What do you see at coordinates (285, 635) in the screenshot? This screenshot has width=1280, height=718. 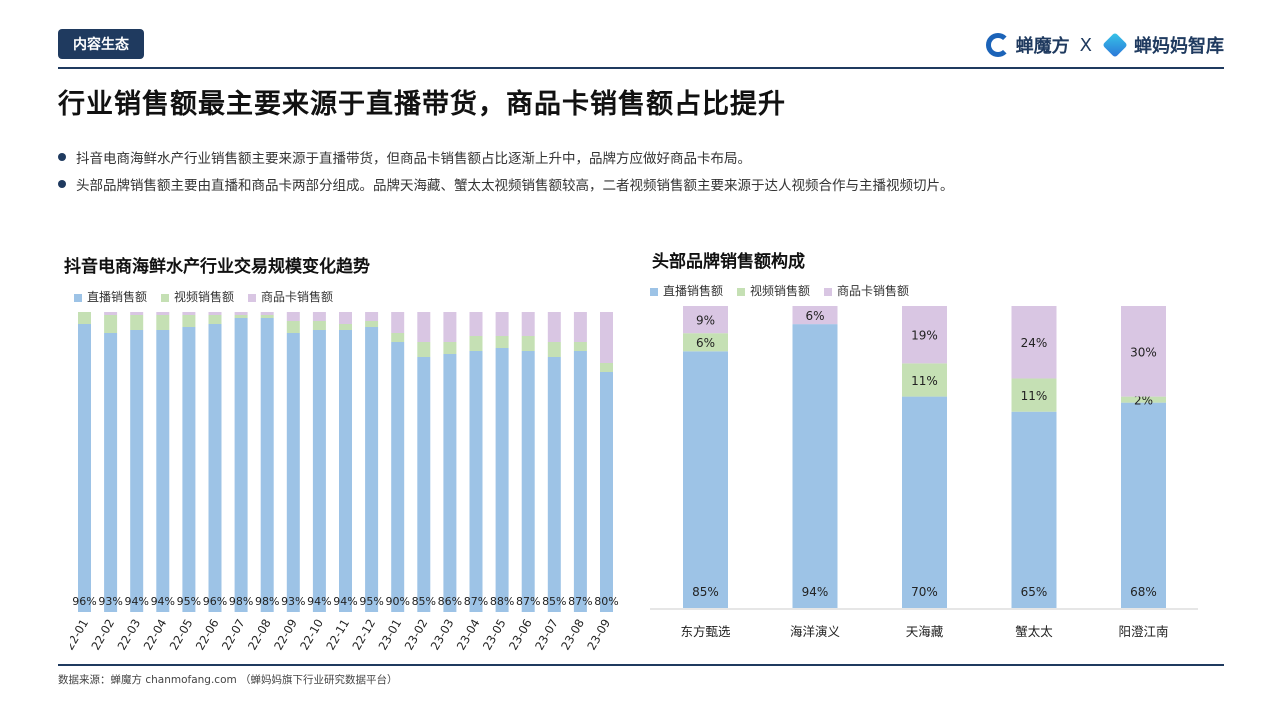 I see `x-tick-label: 22-09` at bounding box center [285, 635].